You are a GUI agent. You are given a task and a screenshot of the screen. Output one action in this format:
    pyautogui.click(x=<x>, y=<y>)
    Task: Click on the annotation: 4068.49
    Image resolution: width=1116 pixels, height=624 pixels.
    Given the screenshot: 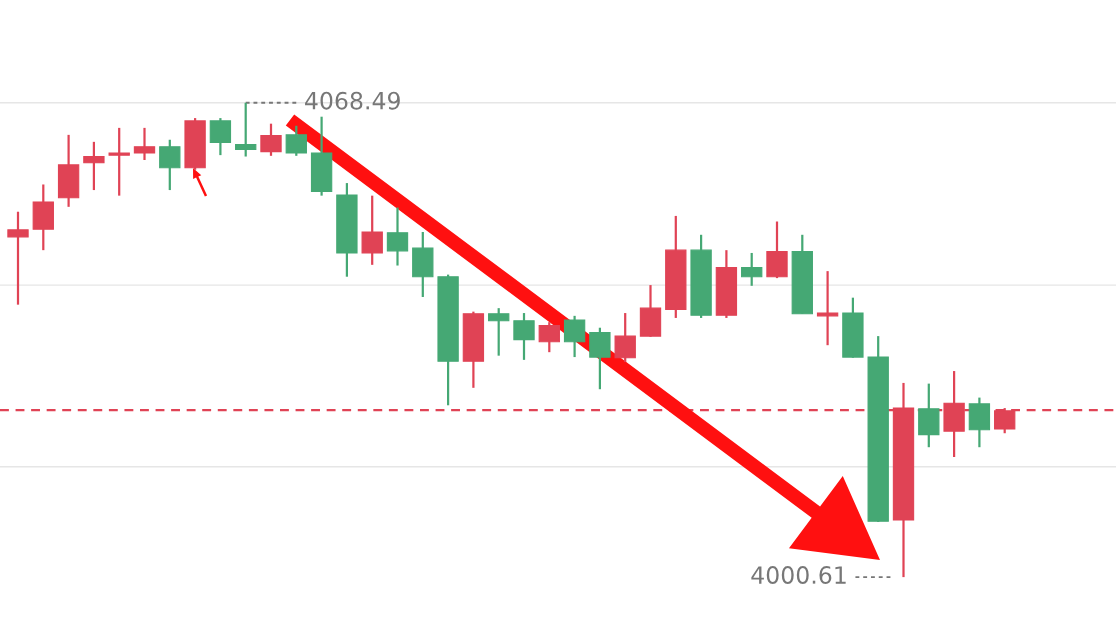 What is the action you would take?
    pyautogui.click(x=352, y=100)
    